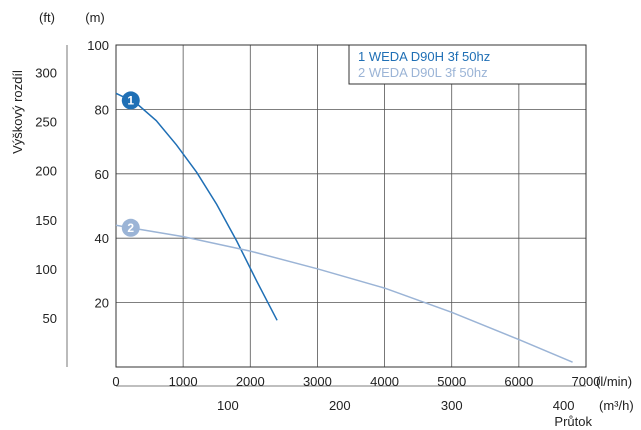 This screenshot has width=641, height=430. Describe the element at coordinates (423, 72) in the screenshot. I see `legend-entry-2: 2 WEDA D90L 3f 50hz` at that location.